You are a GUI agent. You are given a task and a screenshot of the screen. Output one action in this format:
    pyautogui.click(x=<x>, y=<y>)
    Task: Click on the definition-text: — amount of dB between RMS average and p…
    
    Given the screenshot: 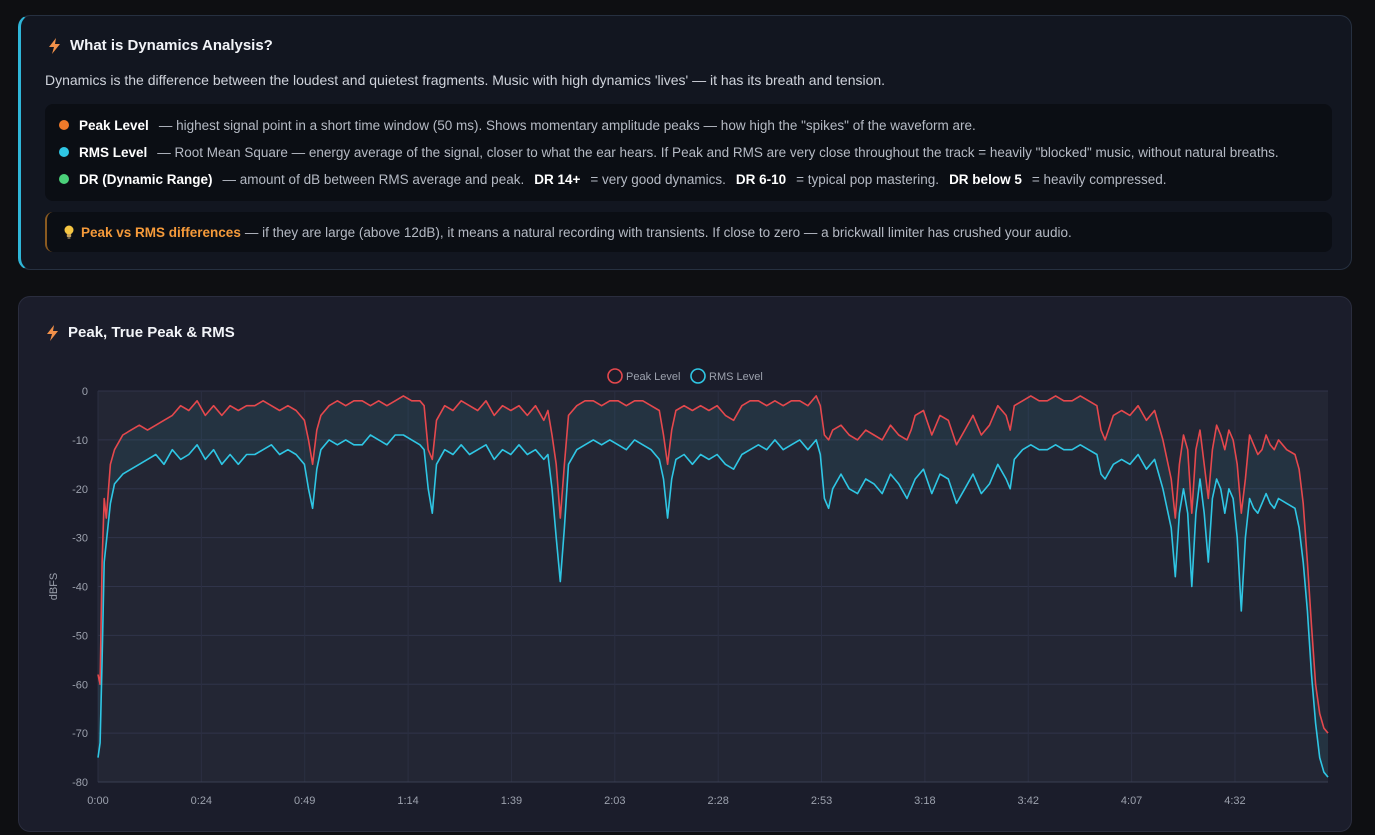 What is the action you would take?
    pyautogui.click(x=373, y=179)
    